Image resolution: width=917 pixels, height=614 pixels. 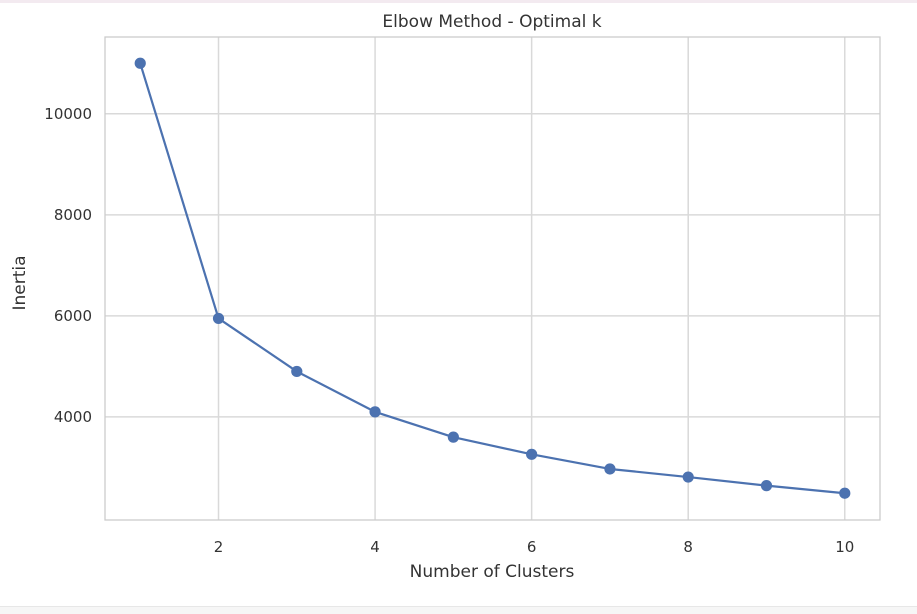 What do you see at coordinates (492, 572) in the screenshot?
I see `x-axis-title: Number of Clusters` at bounding box center [492, 572].